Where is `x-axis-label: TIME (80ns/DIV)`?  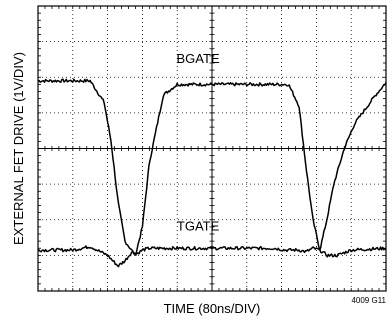 x-axis-label: TIME (80ns/DIV) is located at coordinates (212, 308).